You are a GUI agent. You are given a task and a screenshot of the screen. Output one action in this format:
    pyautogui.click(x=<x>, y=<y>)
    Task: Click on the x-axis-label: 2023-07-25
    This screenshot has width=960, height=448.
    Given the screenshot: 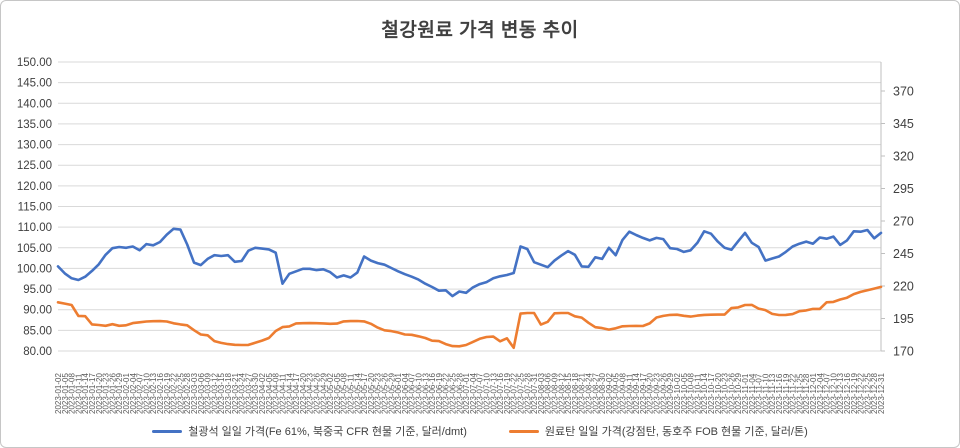 What is the action you would take?
    pyautogui.click(x=521, y=393)
    